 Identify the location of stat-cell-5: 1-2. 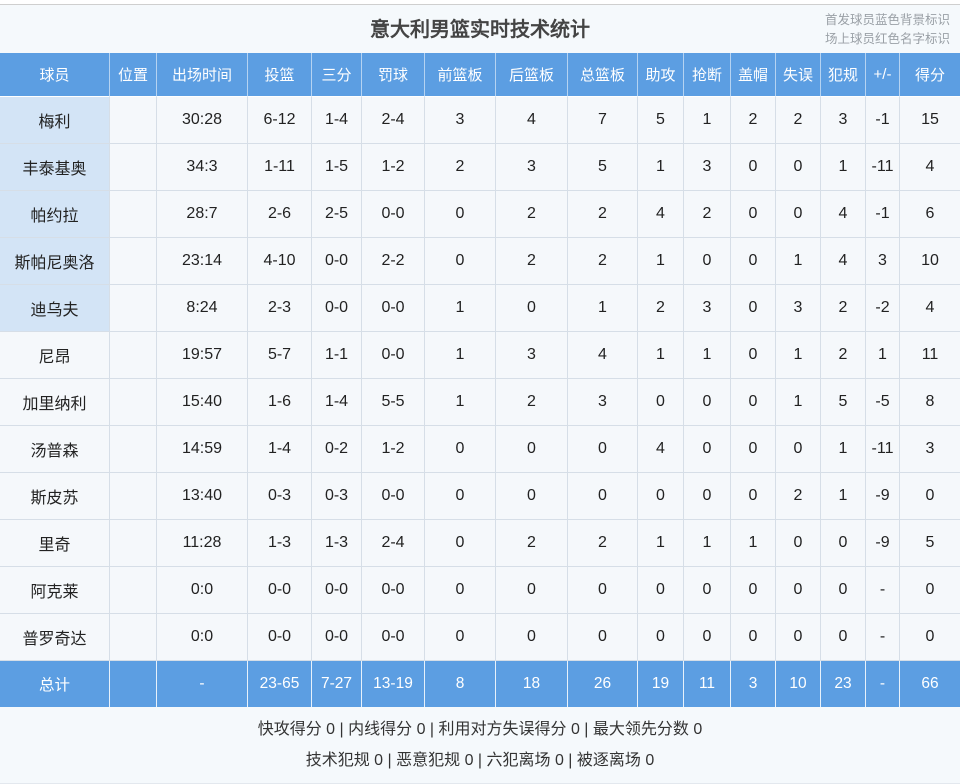
(393, 449).